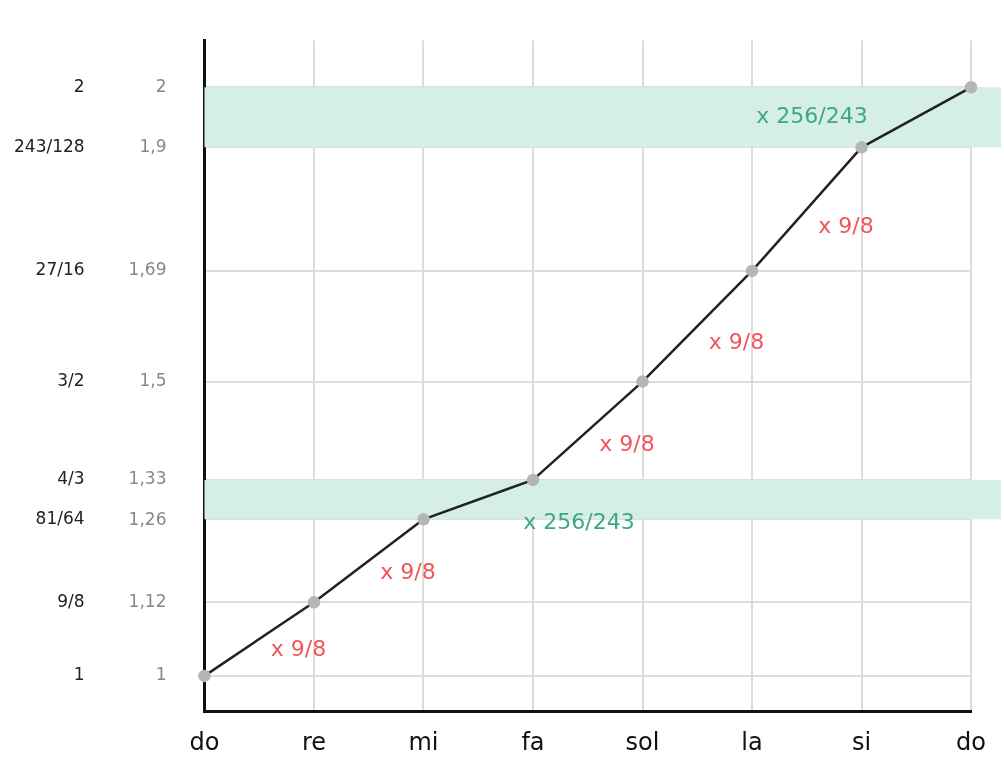 The height and width of the screenshot is (776, 1004). I want to click on x-tick-label: mi, so click(423, 741).